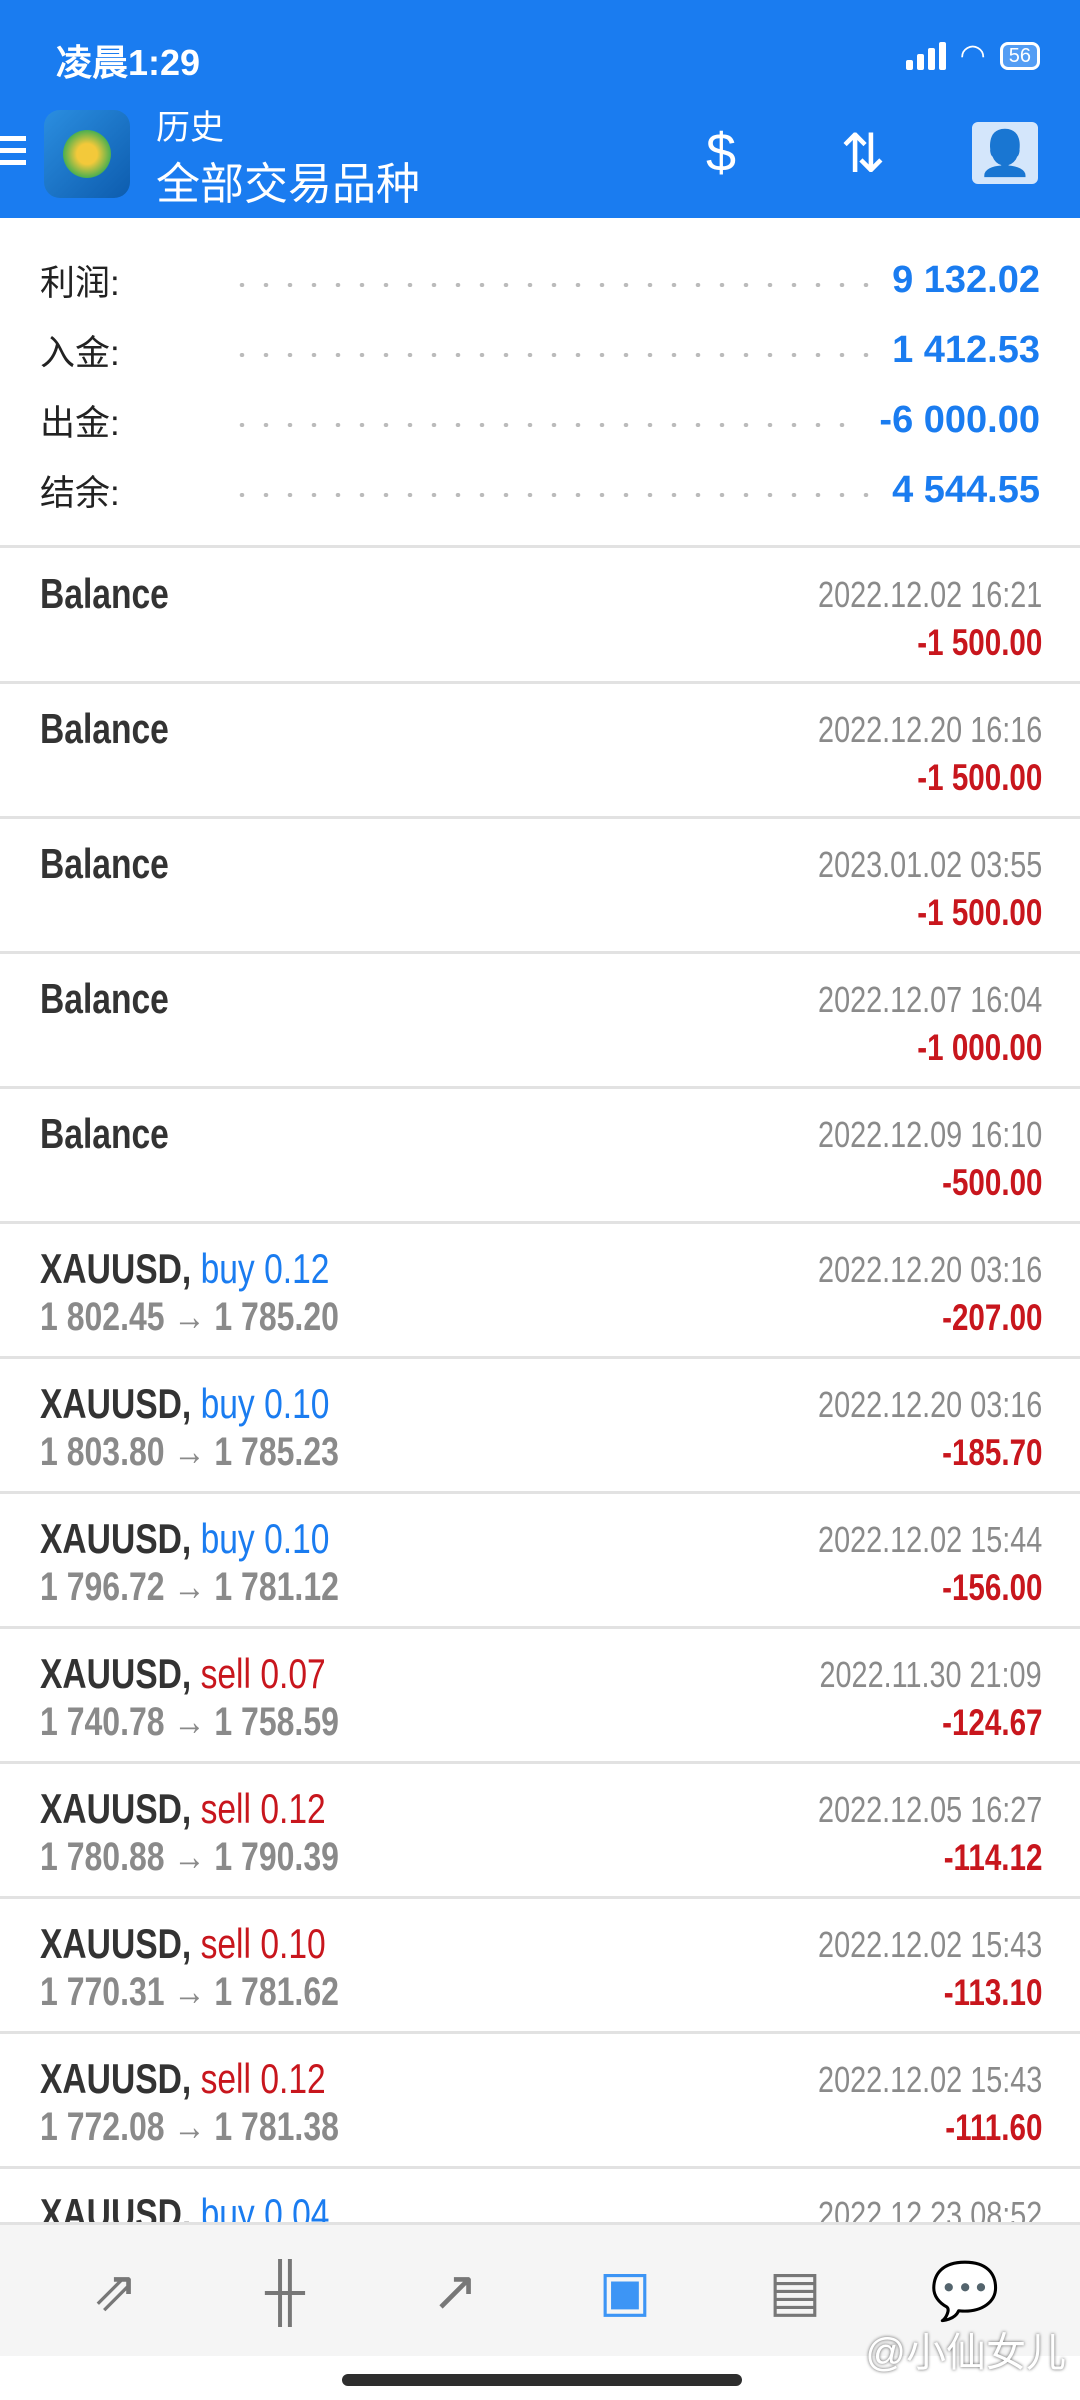 The width and height of the screenshot is (1080, 2400). Describe the element at coordinates (288, 184) in the screenshot. I see `page-title: 全部交易品种` at that location.